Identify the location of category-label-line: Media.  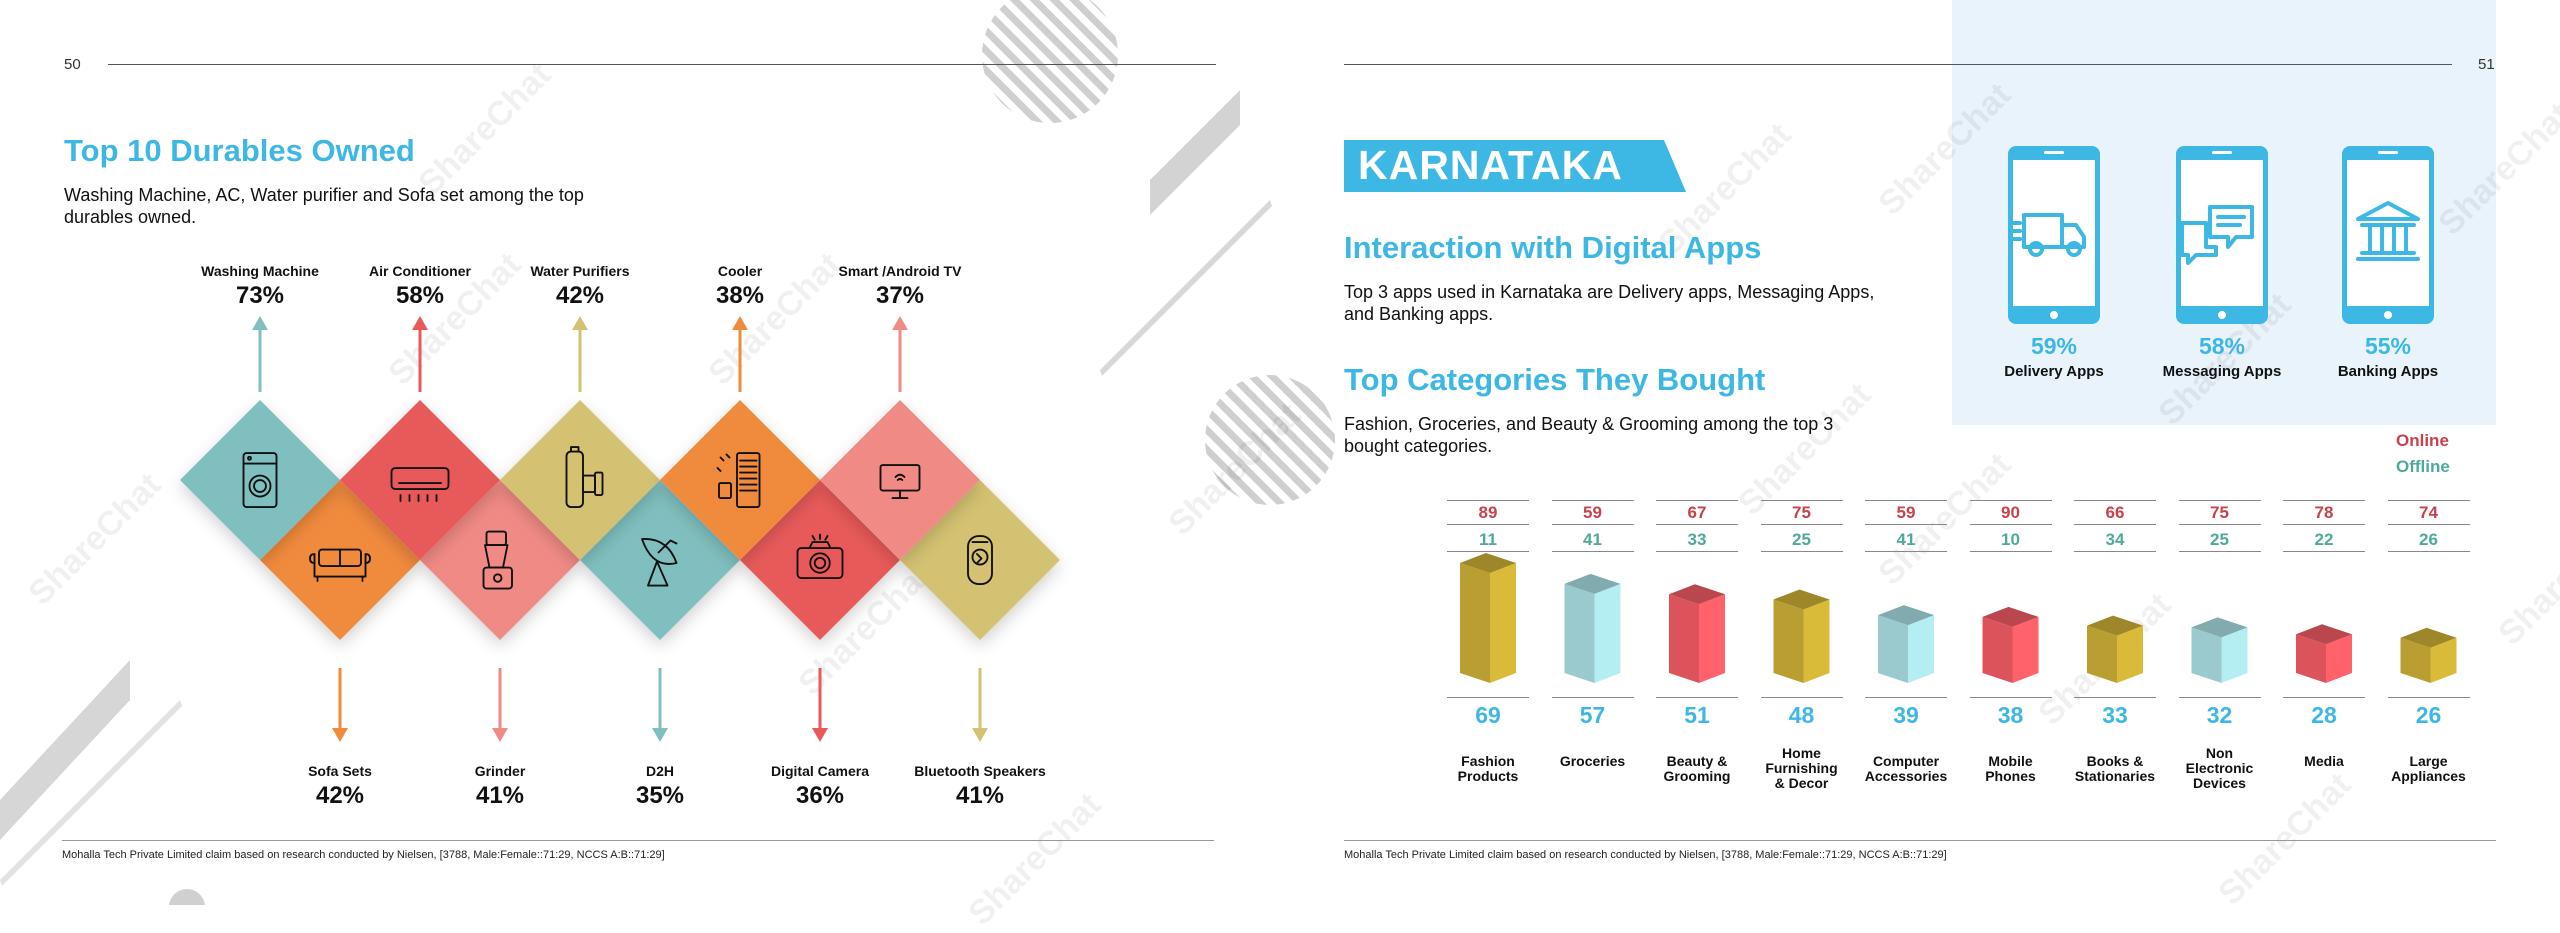
(2324, 761).